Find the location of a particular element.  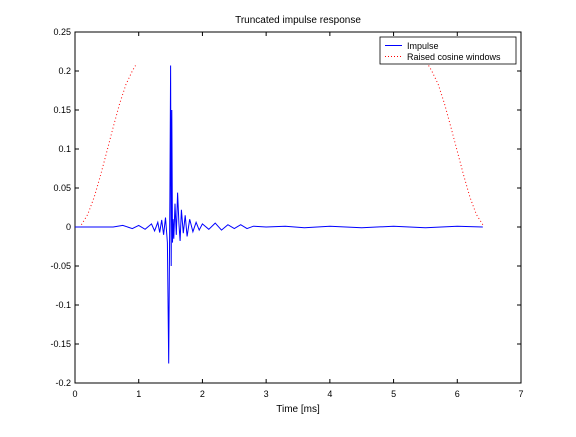

legend: Impulse Raised cosine windows is located at coordinates (448, 50).